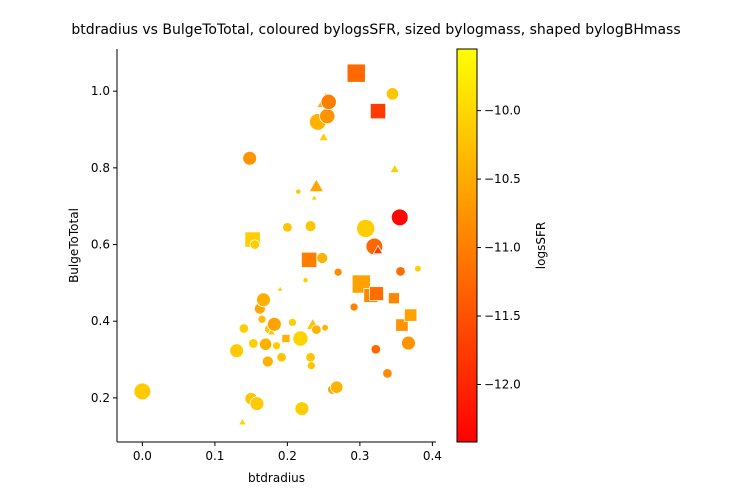 This screenshot has height=495, width=752. I want to click on x-tick-label: 0.2, so click(287, 456).